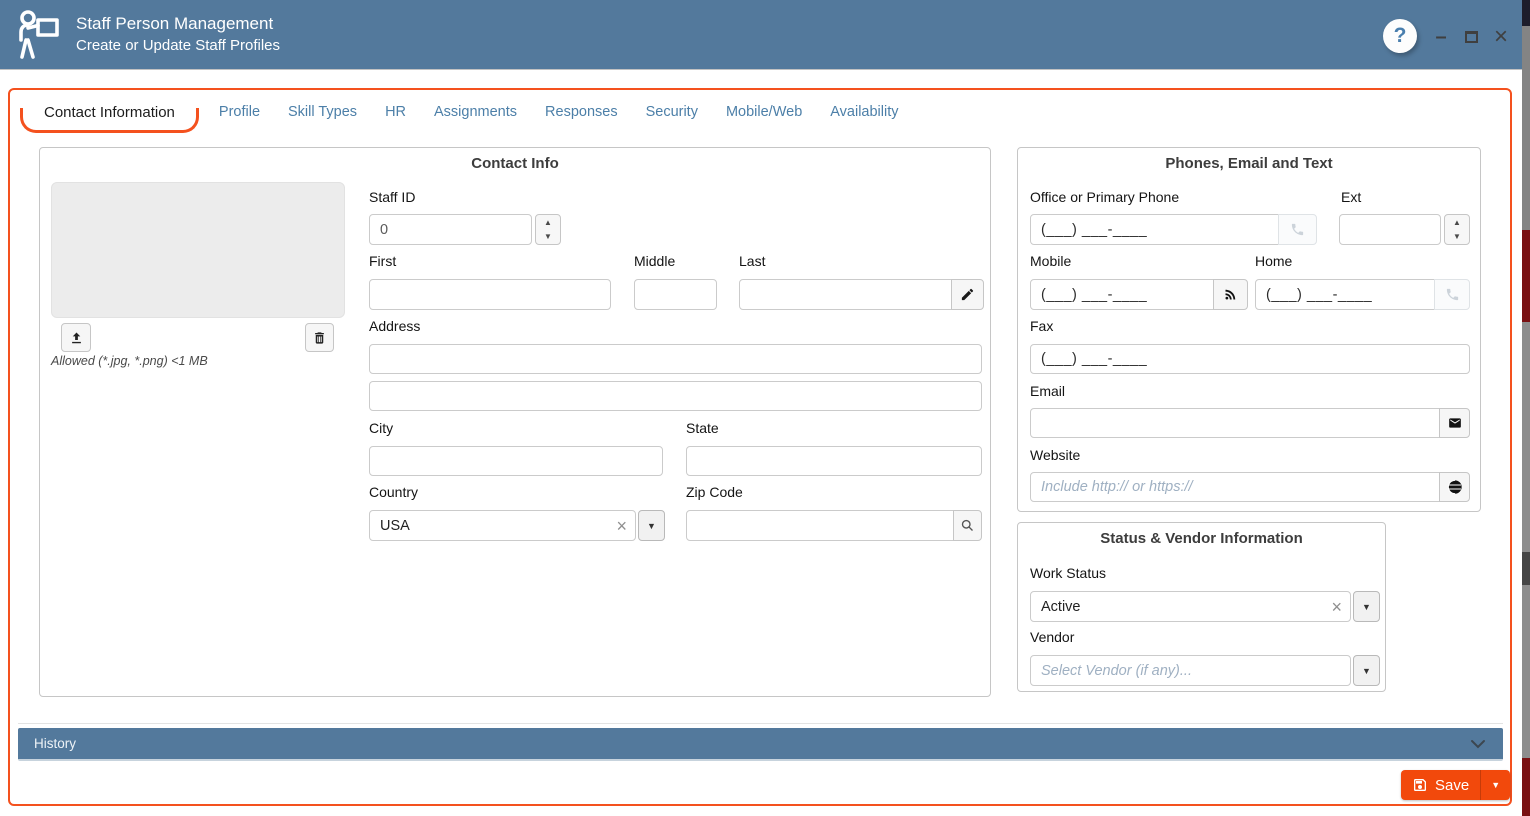 The height and width of the screenshot is (816, 1530). Describe the element at coordinates (476, 112) in the screenshot. I see `tab-assignments: Assignments` at that location.